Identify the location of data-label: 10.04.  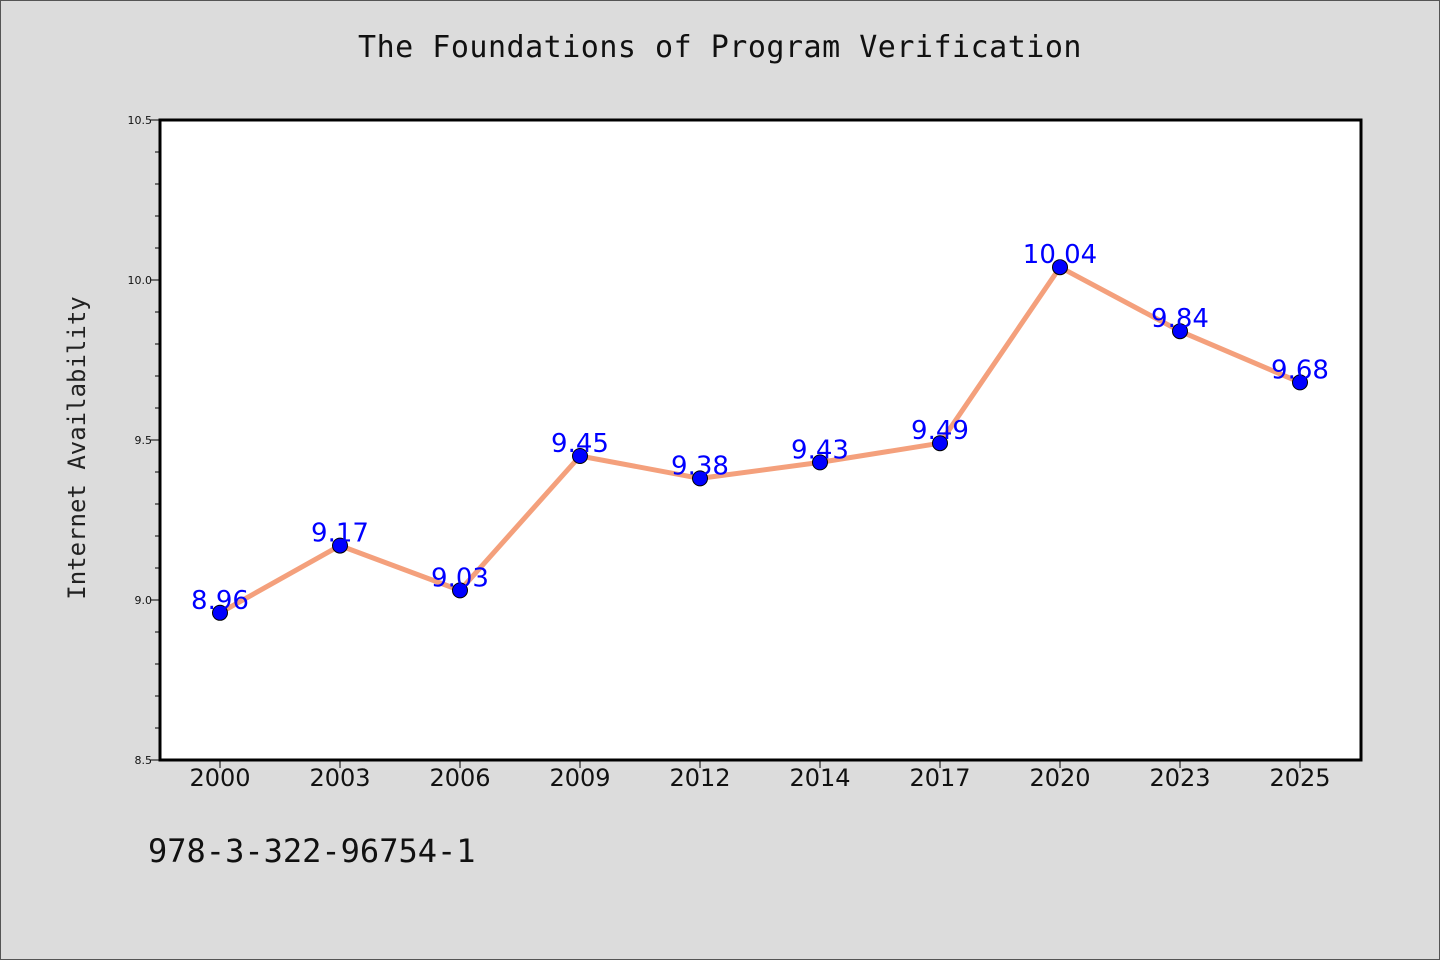
(1060, 255).